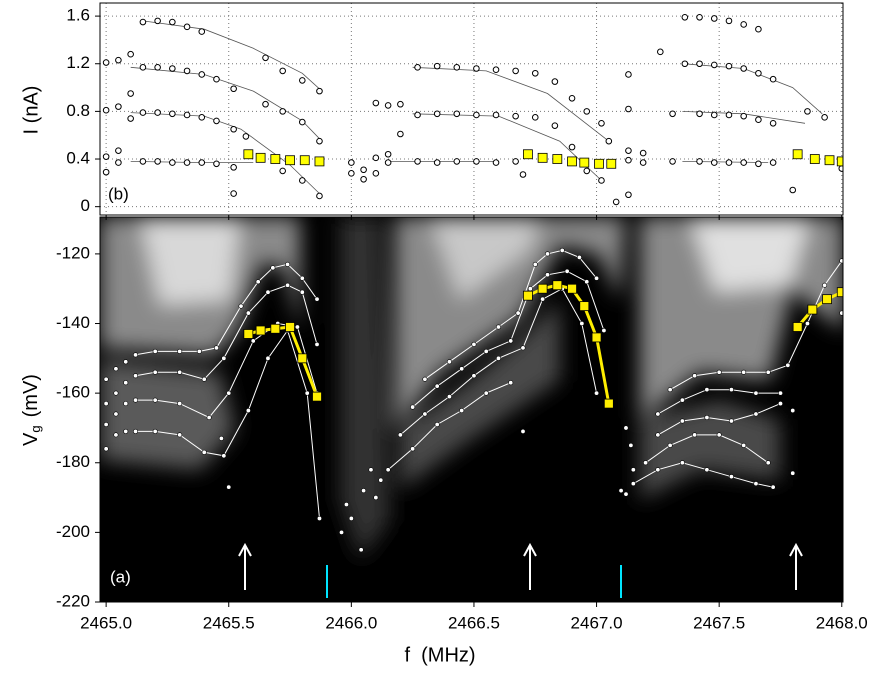 The width and height of the screenshot is (876, 673). I want to click on y-axis-label-main: V, so click(31, 439).